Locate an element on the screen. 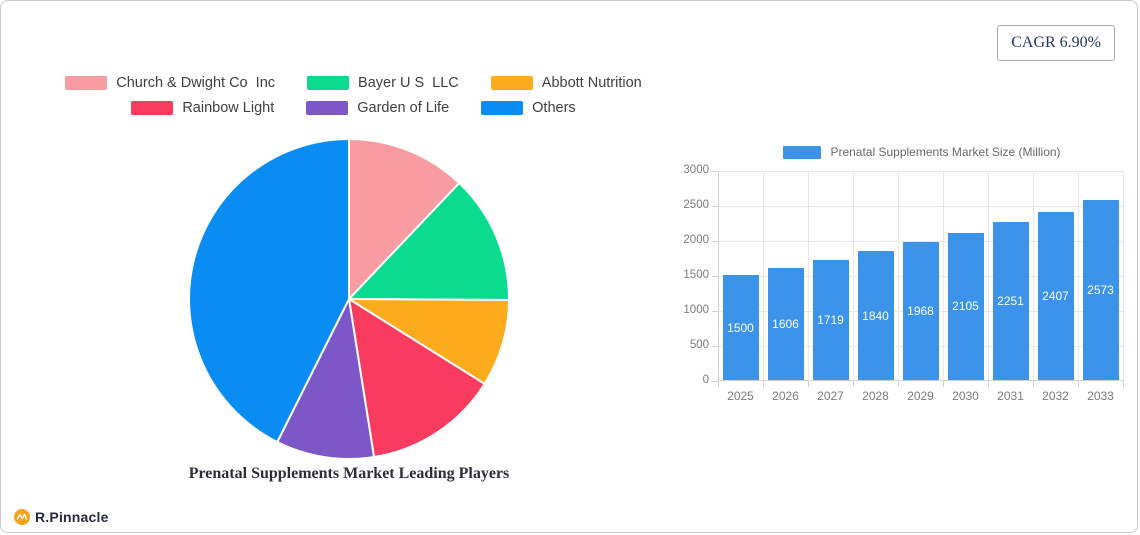 The height and width of the screenshot is (535, 1140). pie-slice-bayer-u-s-llc is located at coordinates (429, 242).